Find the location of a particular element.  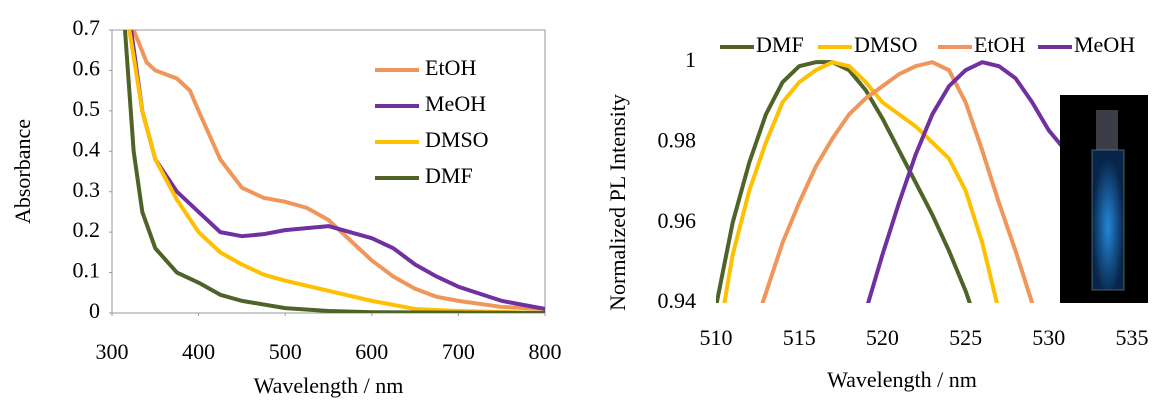

x-tick-label: 510 is located at coordinates (716, 337).